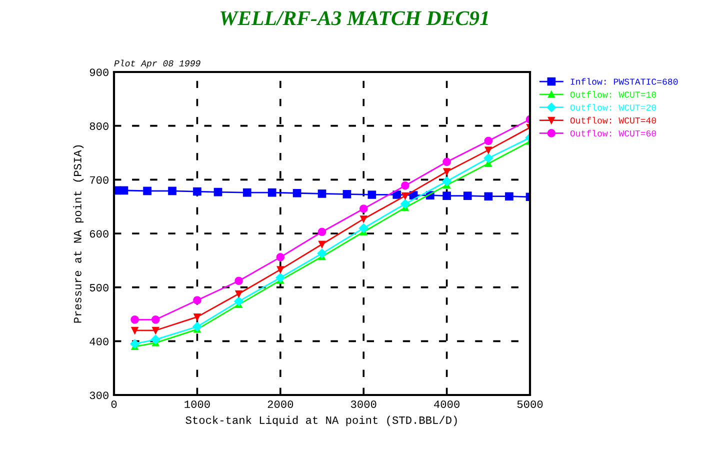 This screenshot has width=709, height=462. I want to click on x-tick-label: 3000, so click(363, 404).